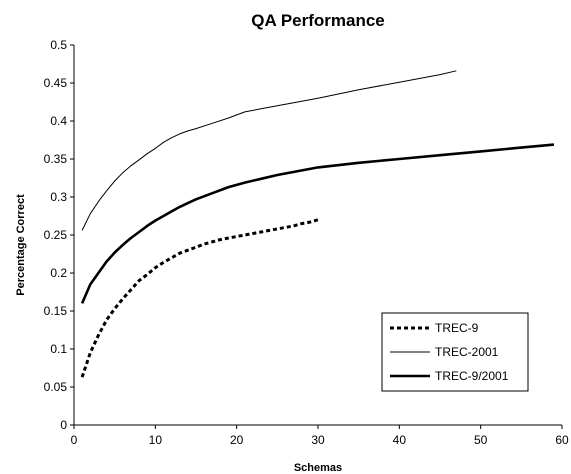 The image size is (571, 474). What do you see at coordinates (156, 440) in the screenshot?
I see `x-tick-label: 10` at bounding box center [156, 440].